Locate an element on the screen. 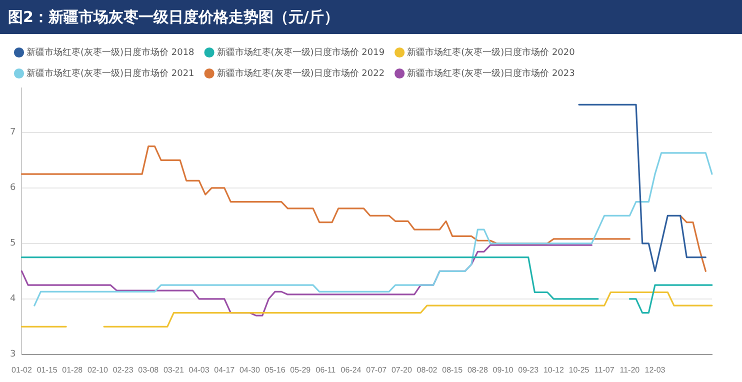  y-tick-label: 5 is located at coordinates (13, 243).